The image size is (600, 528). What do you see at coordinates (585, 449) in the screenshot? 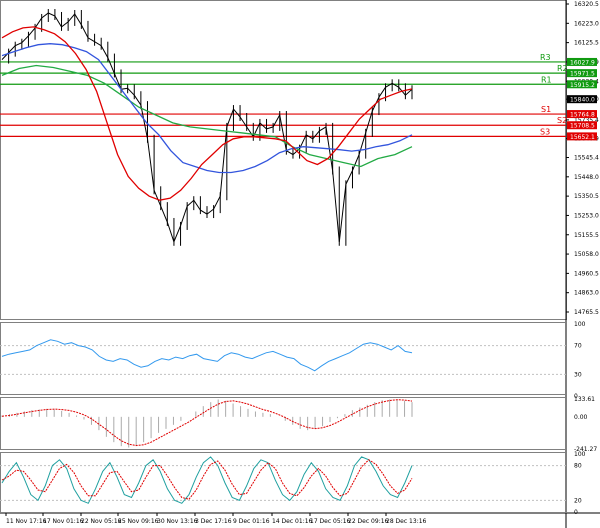
I see `macd-tick-label: -241.27` at bounding box center [585, 449].